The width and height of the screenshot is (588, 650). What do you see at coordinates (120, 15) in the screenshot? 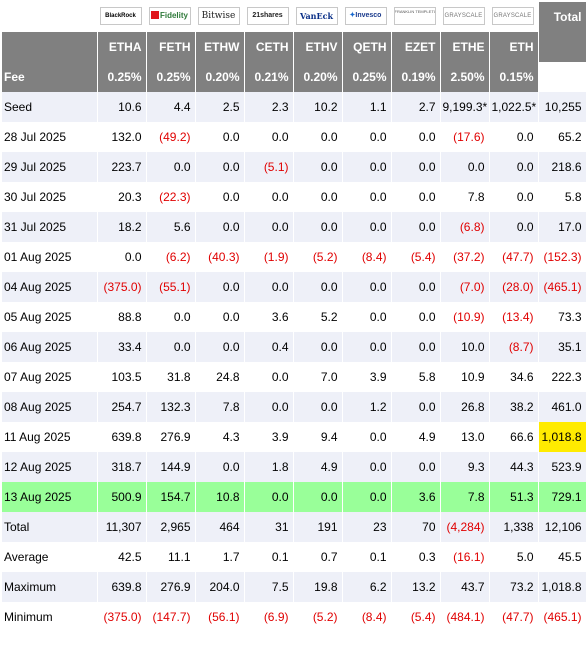
I see `blackrock-logo: BlackRock` at bounding box center [120, 15].